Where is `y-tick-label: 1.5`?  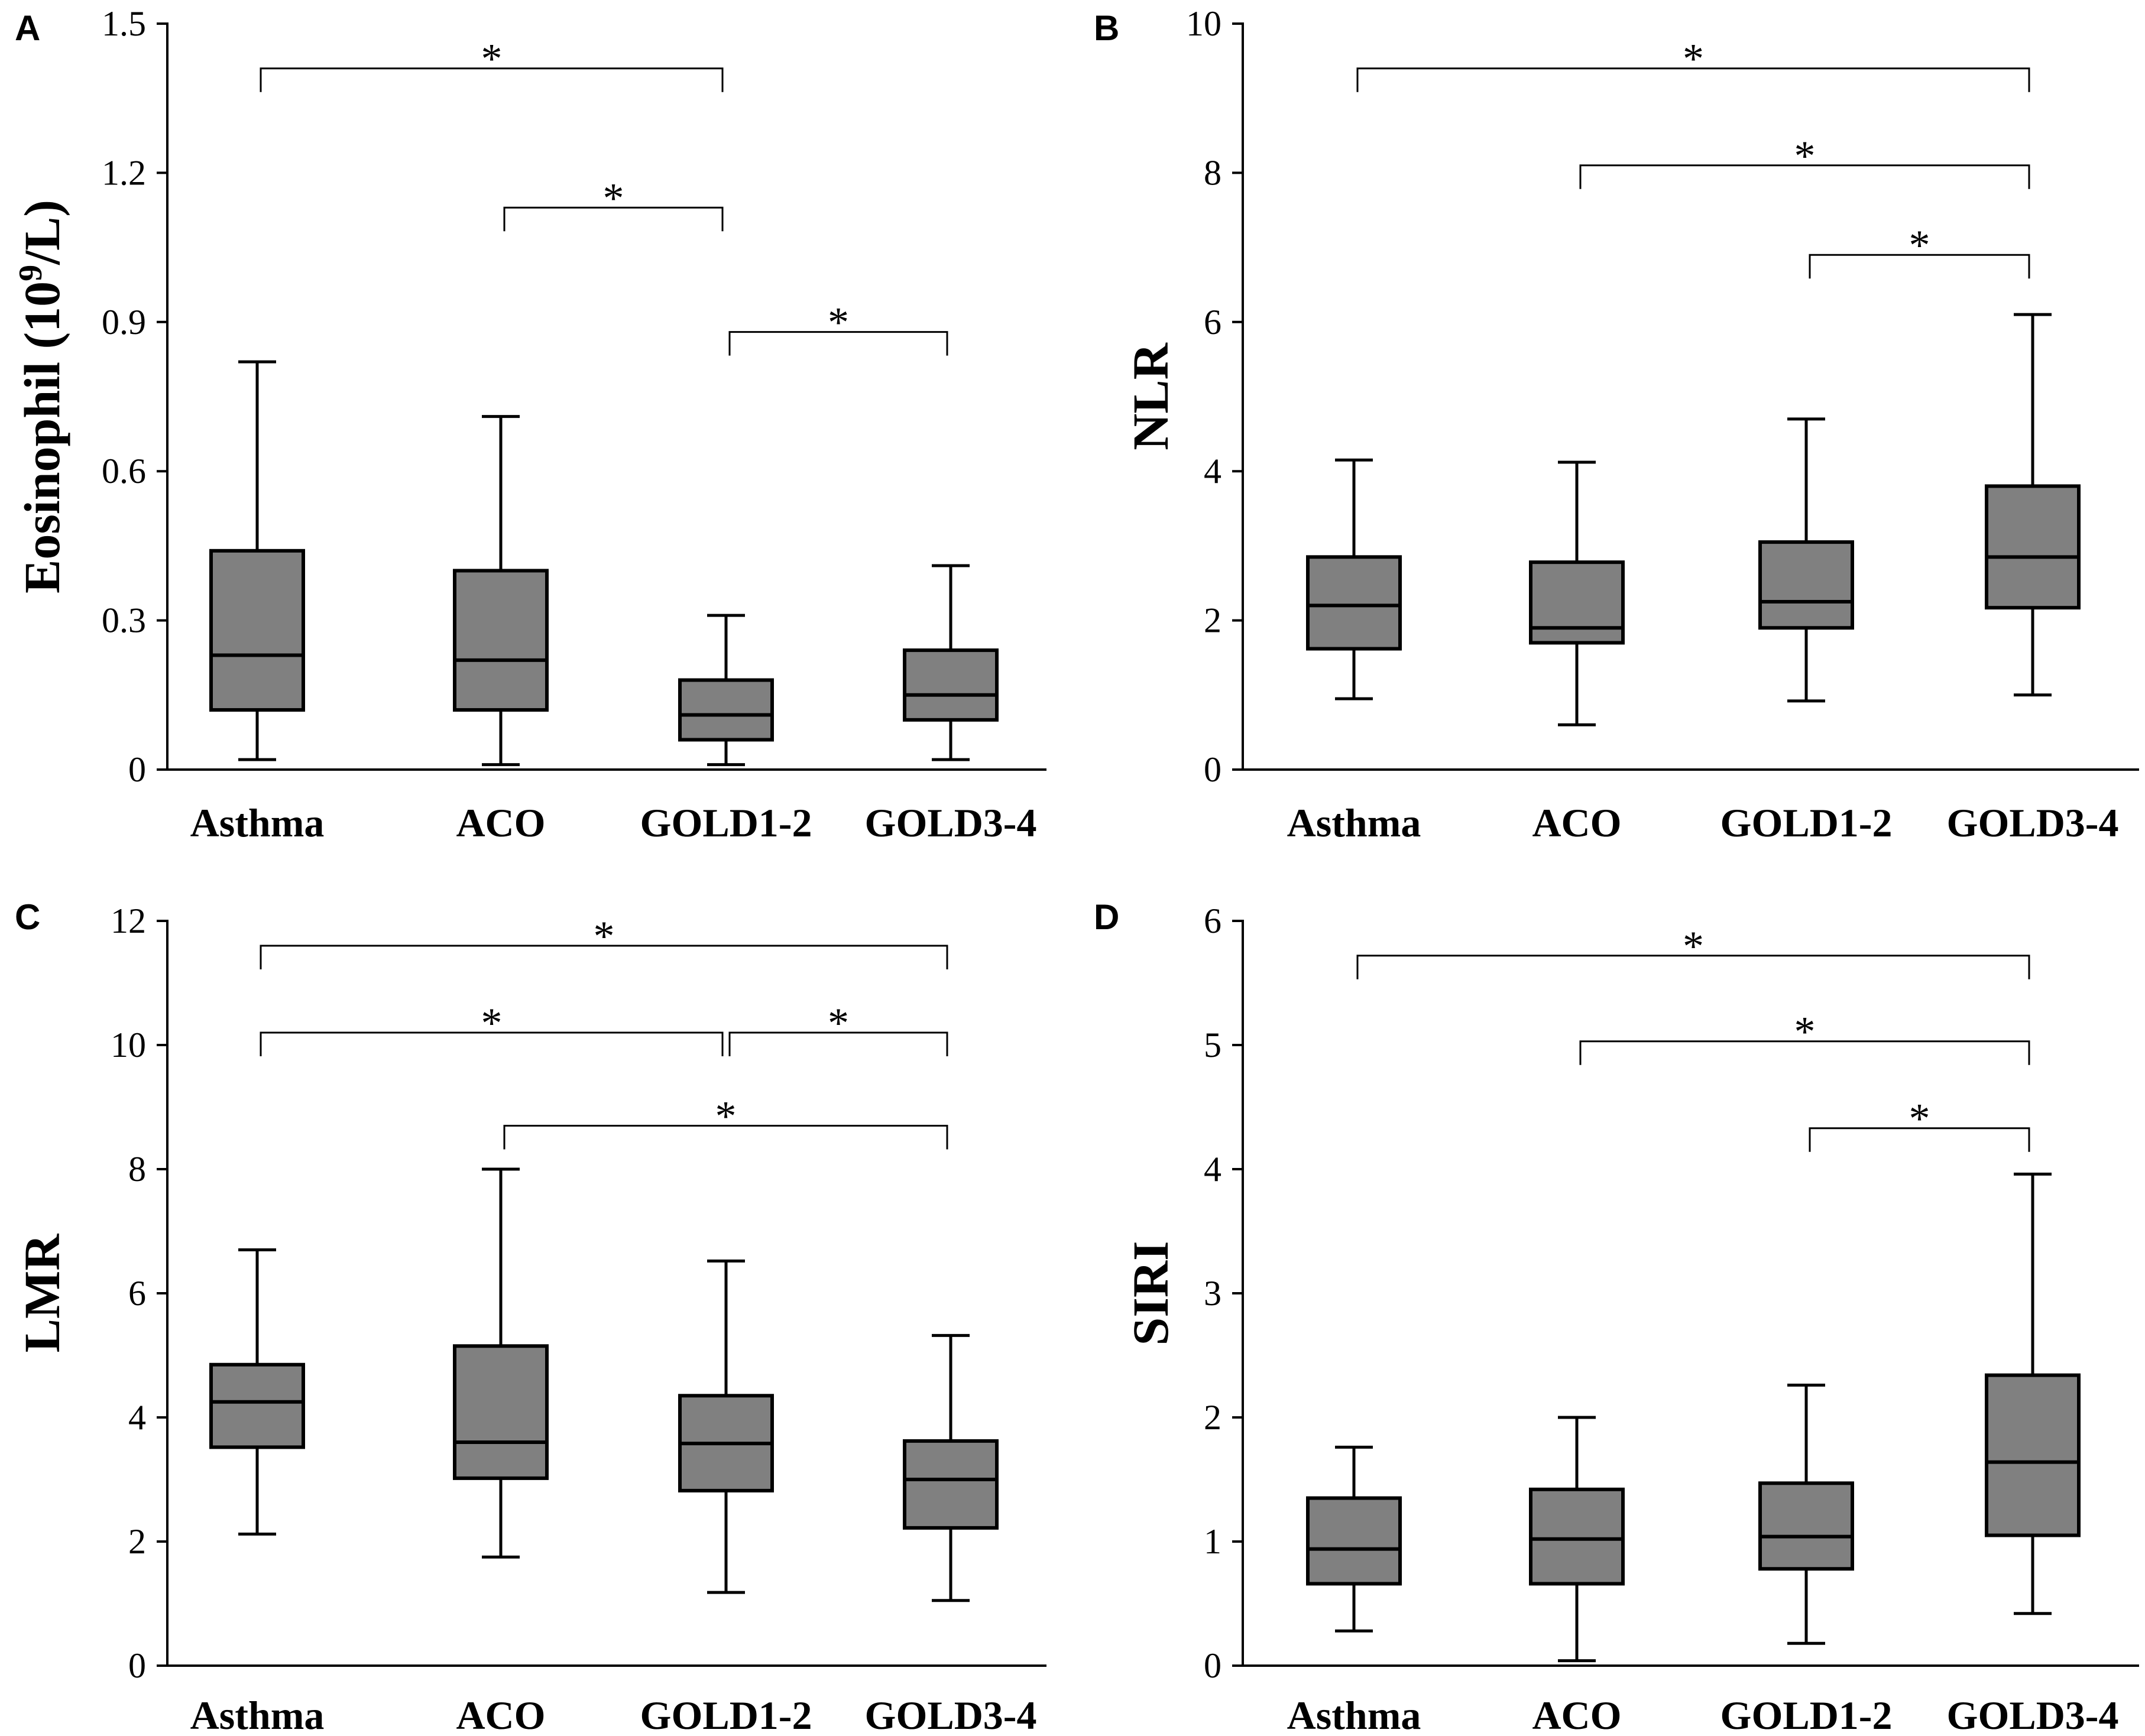
y-tick-label: 1.5 is located at coordinates (124, 24).